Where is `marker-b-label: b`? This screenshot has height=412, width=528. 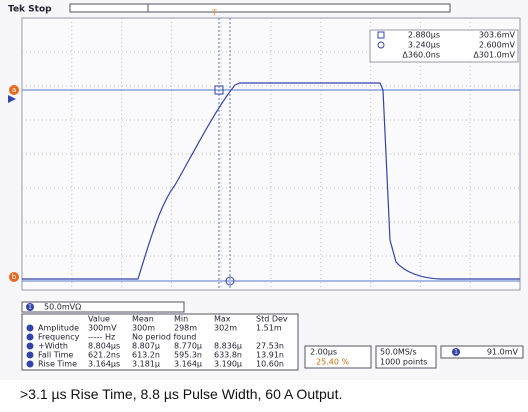 marker-b-label: b is located at coordinates (14, 277).